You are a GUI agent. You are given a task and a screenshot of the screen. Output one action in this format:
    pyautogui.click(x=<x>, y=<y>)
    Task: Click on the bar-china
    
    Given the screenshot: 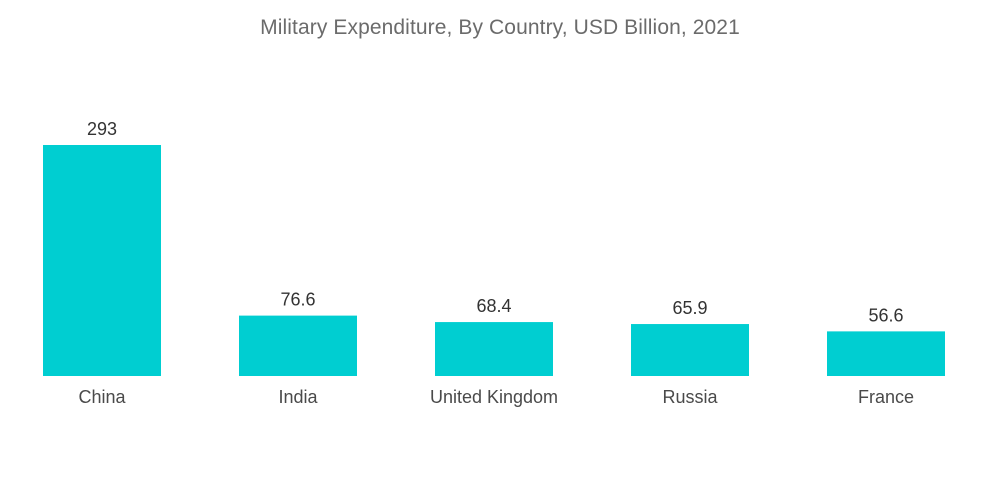 What is the action you would take?
    pyautogui.click(x=102, y=260)
    